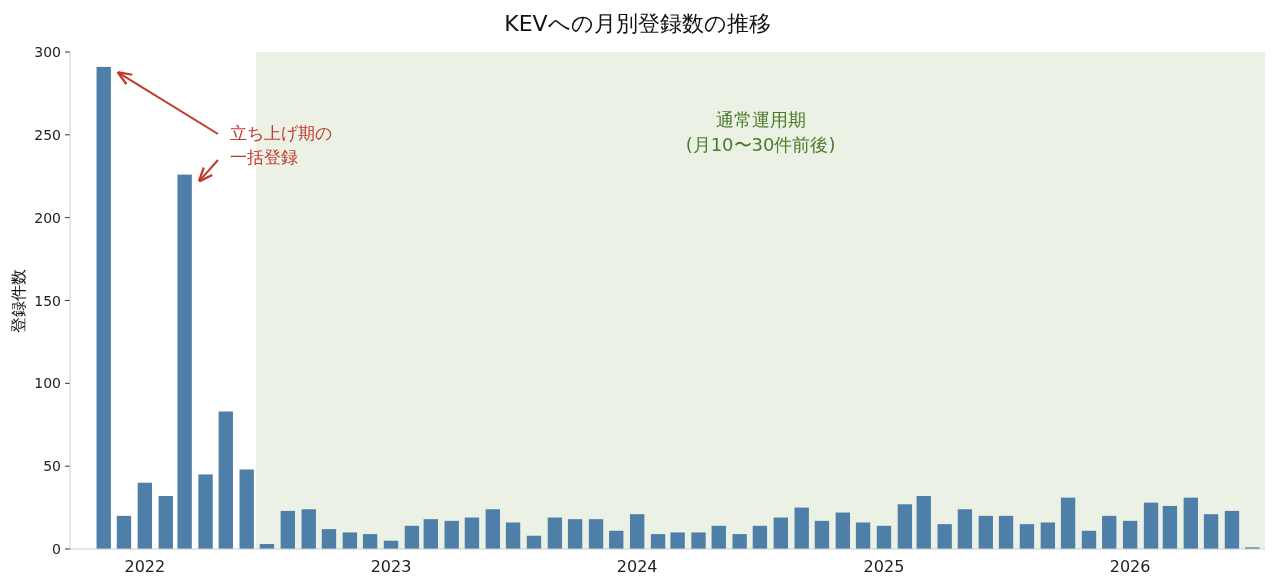 Image resolution: width=1275 pixels, height=583 pixels. Describe the element at coordinates (884, 566) in the screenshot. I see `x-tick-label: 2025` at that location.